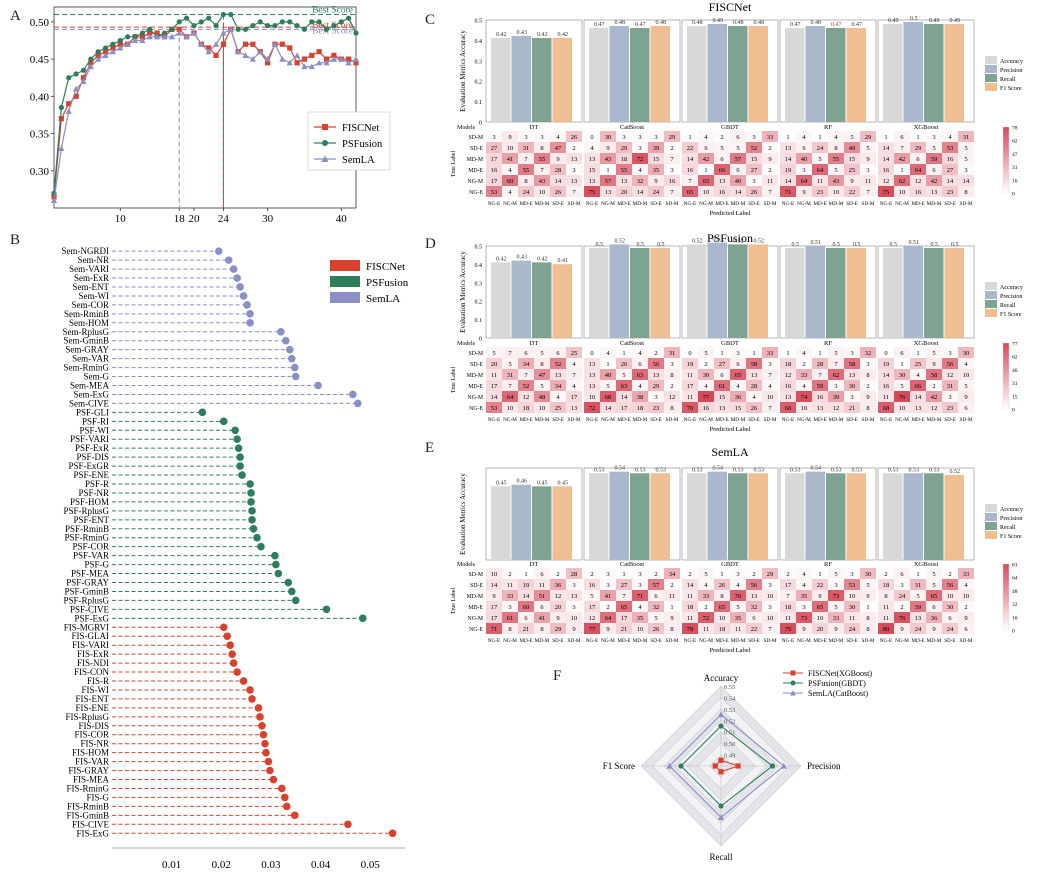 This screenshot has width=1039, height=881. I want to click on heatmap-value: 11, so click(738, 629).